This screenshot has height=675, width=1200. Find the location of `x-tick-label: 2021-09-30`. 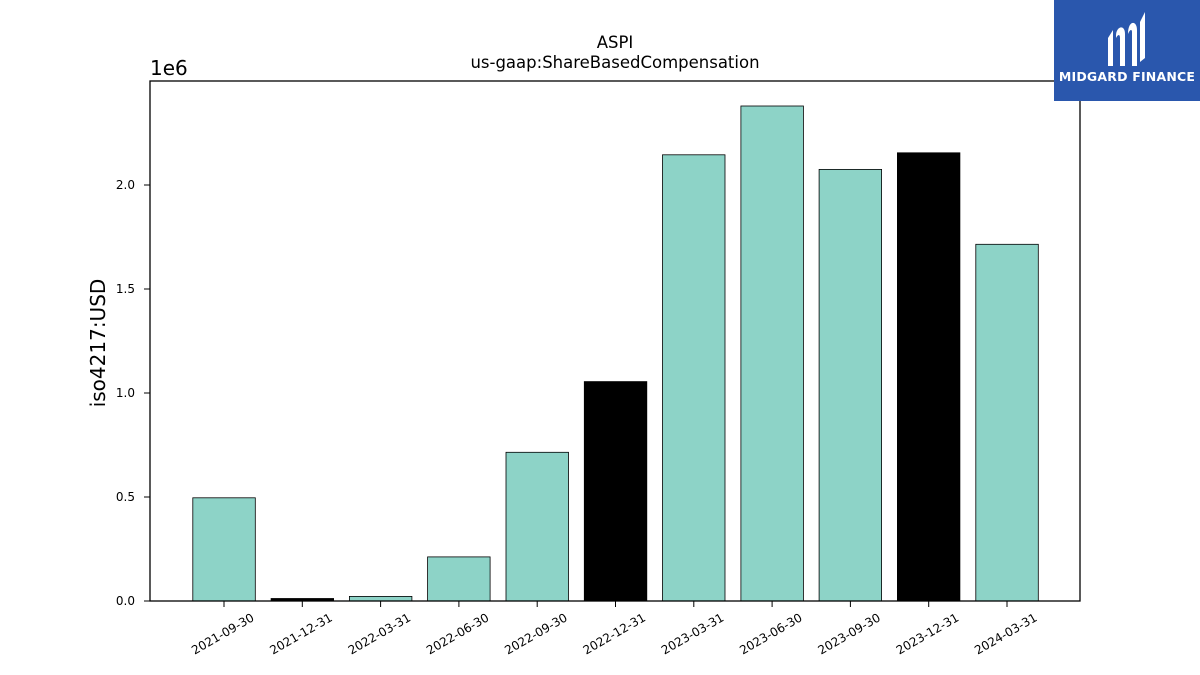

x-tick-label: 2021-09-30 is located at coordinates (222, 633).